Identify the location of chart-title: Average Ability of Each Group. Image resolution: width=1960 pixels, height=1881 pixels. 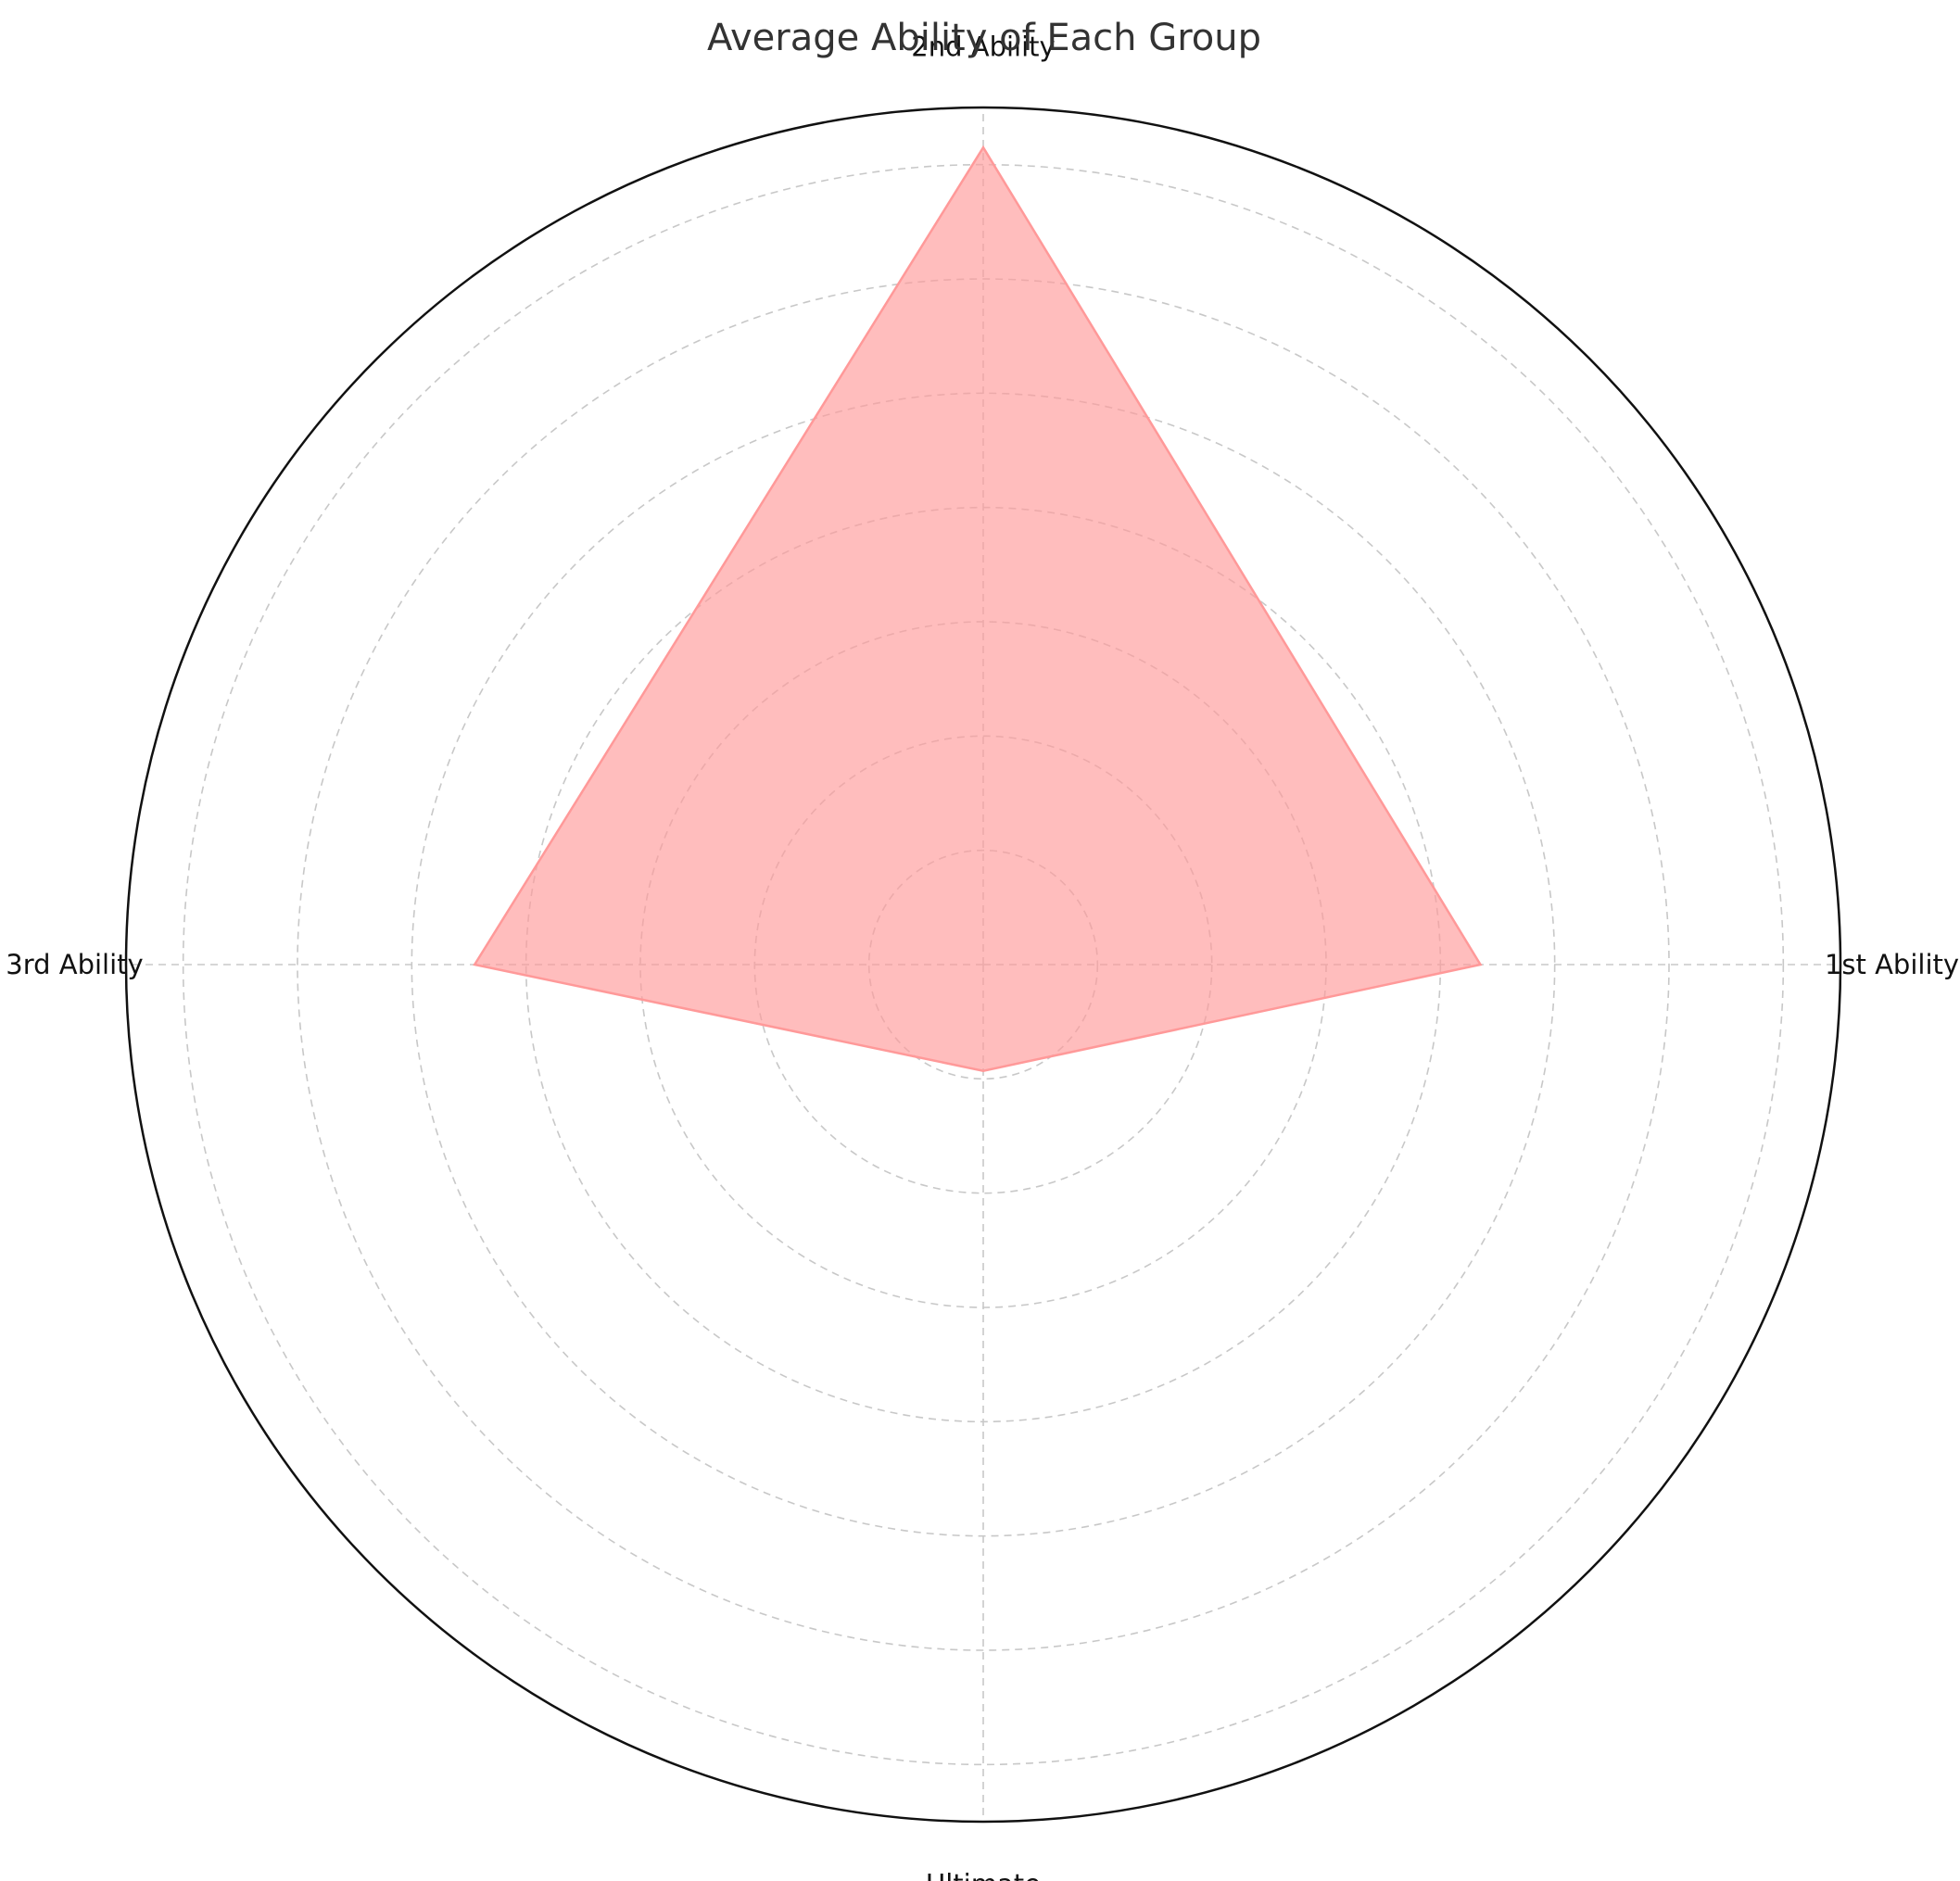
(984, 38).